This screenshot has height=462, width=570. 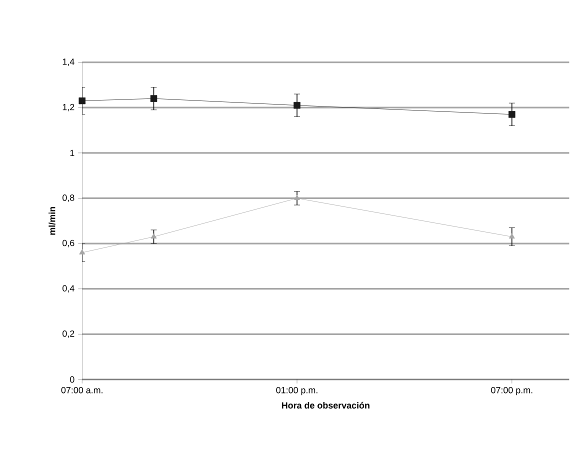 What do you see at coordinates (52, 221) in the screenshot?
I see `y-axis-title: ml/min` at bounding box center [52, 221].